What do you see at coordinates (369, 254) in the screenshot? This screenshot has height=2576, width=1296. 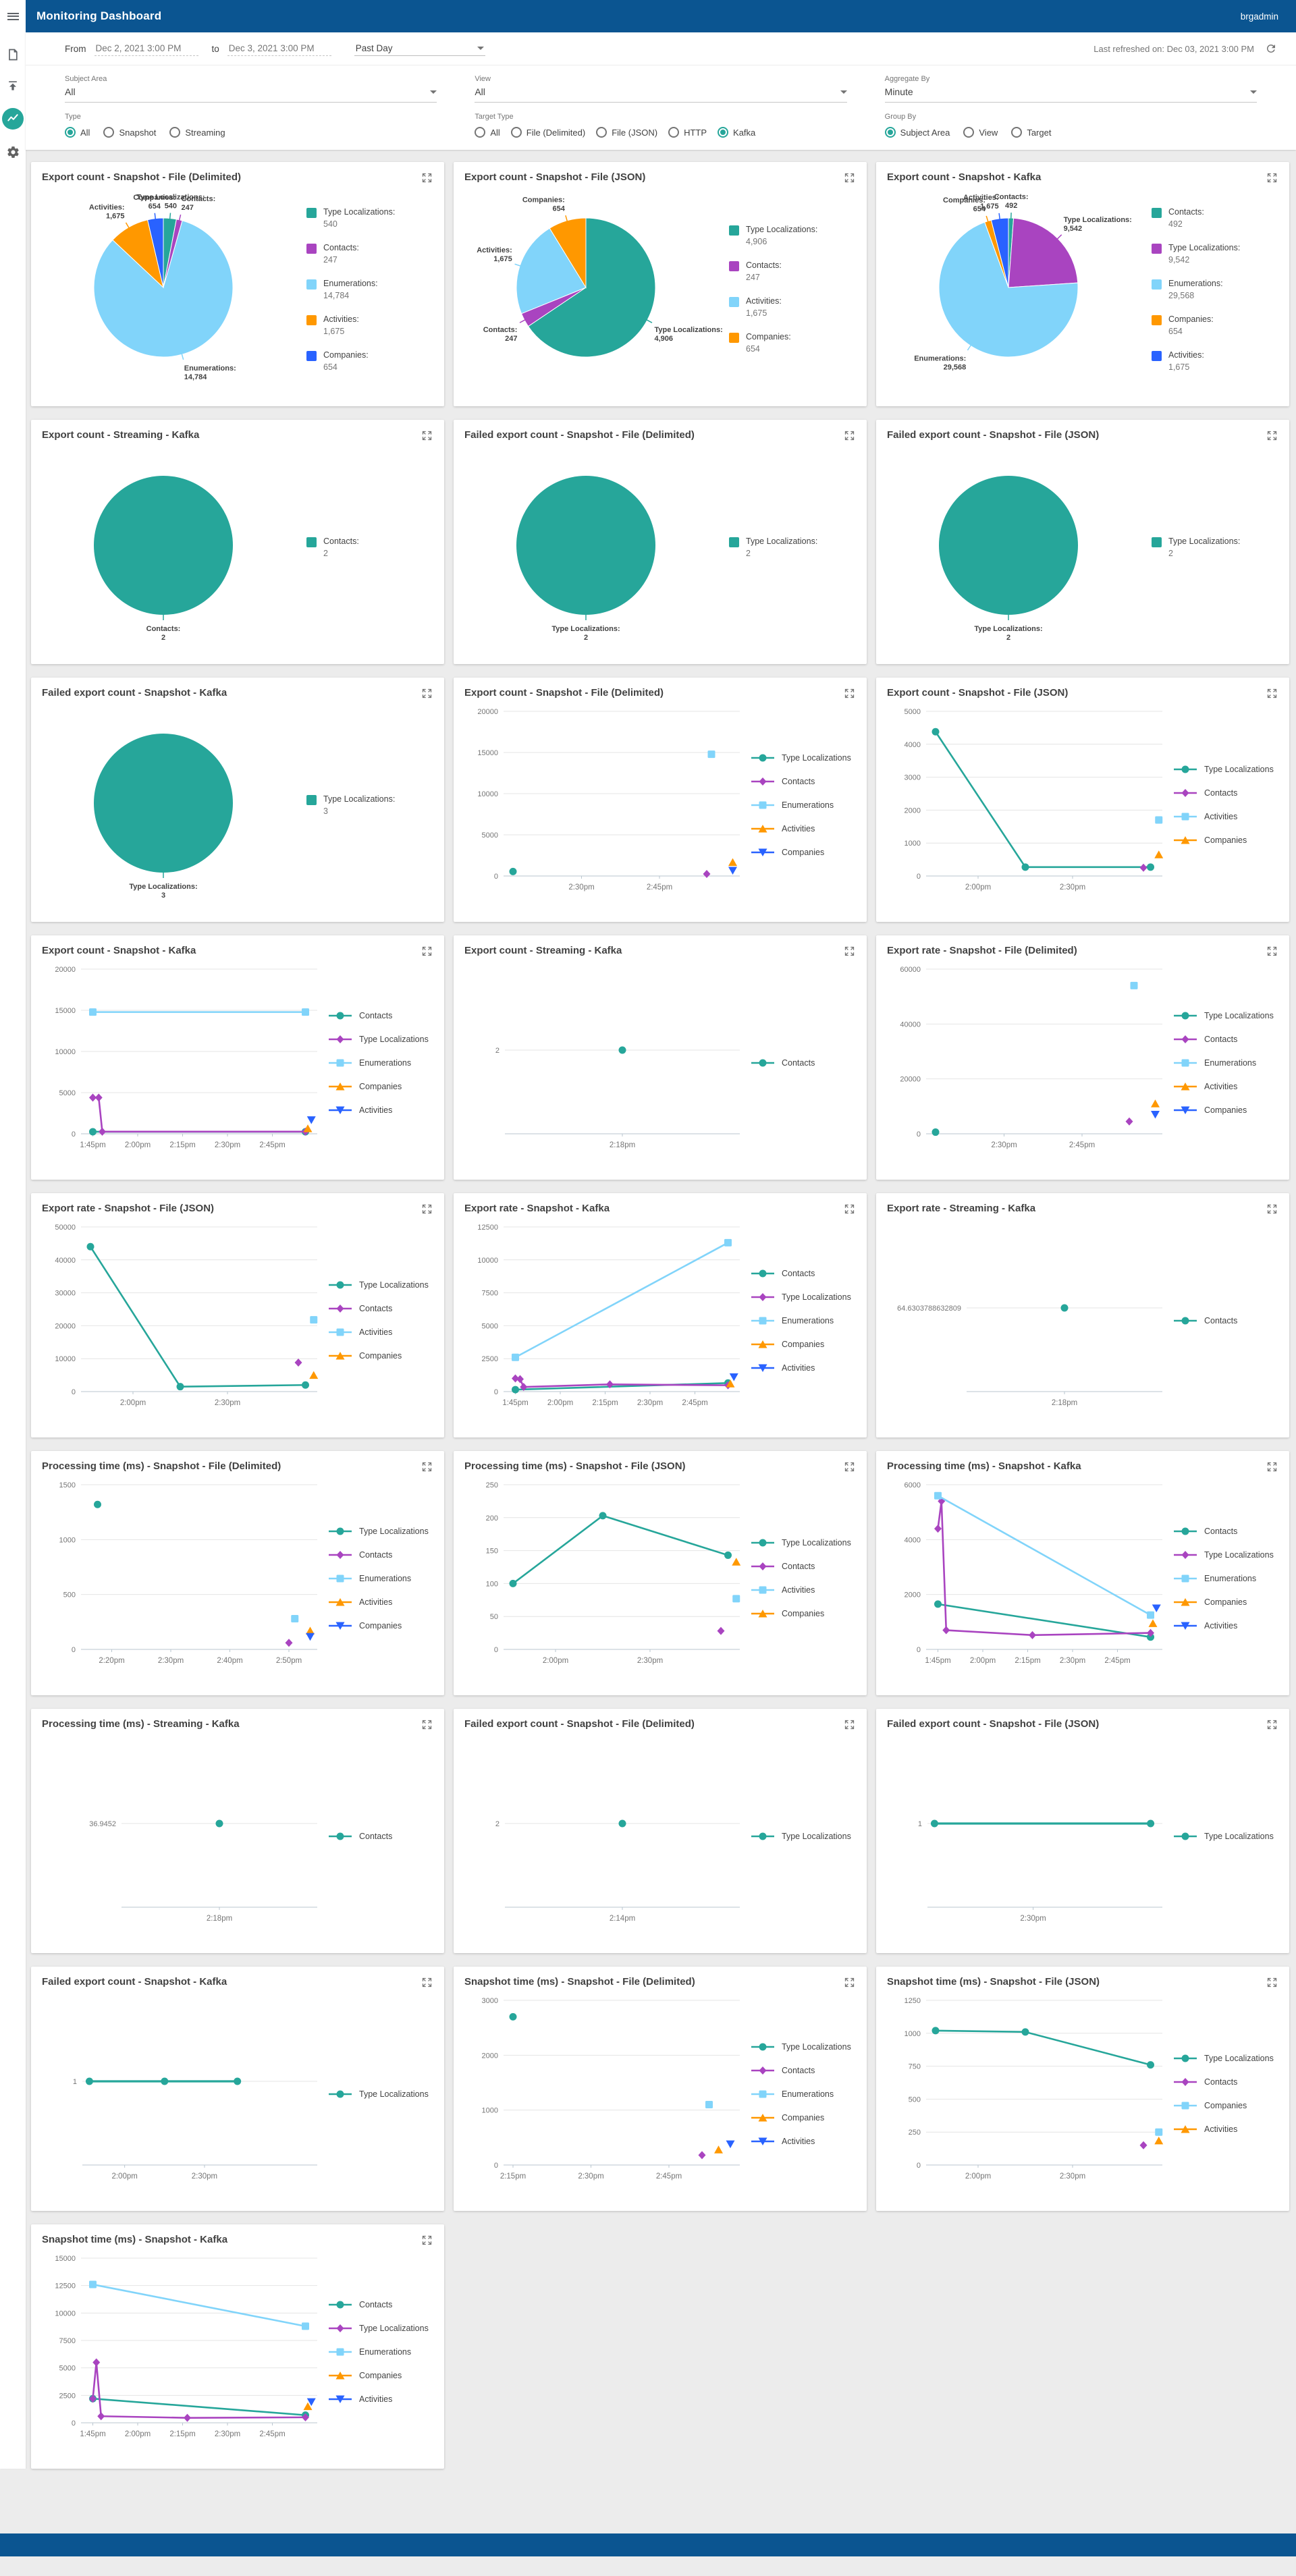 I see `legend-item: Contacts: 247` at bounding box center [369, 254].